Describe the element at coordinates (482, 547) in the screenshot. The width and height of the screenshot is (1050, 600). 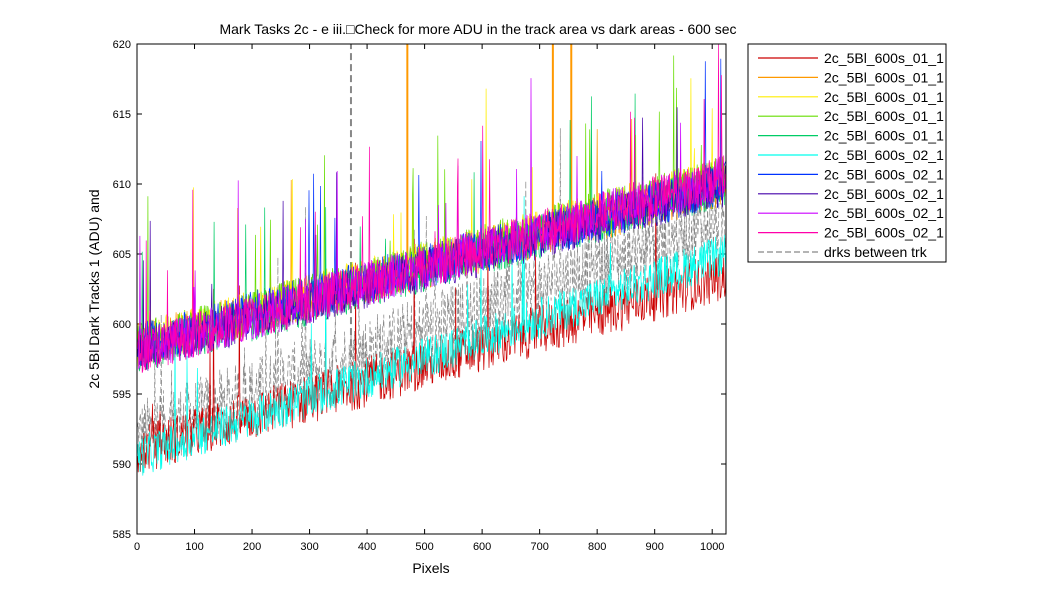
I see `x-tick-label: 600` at that location.